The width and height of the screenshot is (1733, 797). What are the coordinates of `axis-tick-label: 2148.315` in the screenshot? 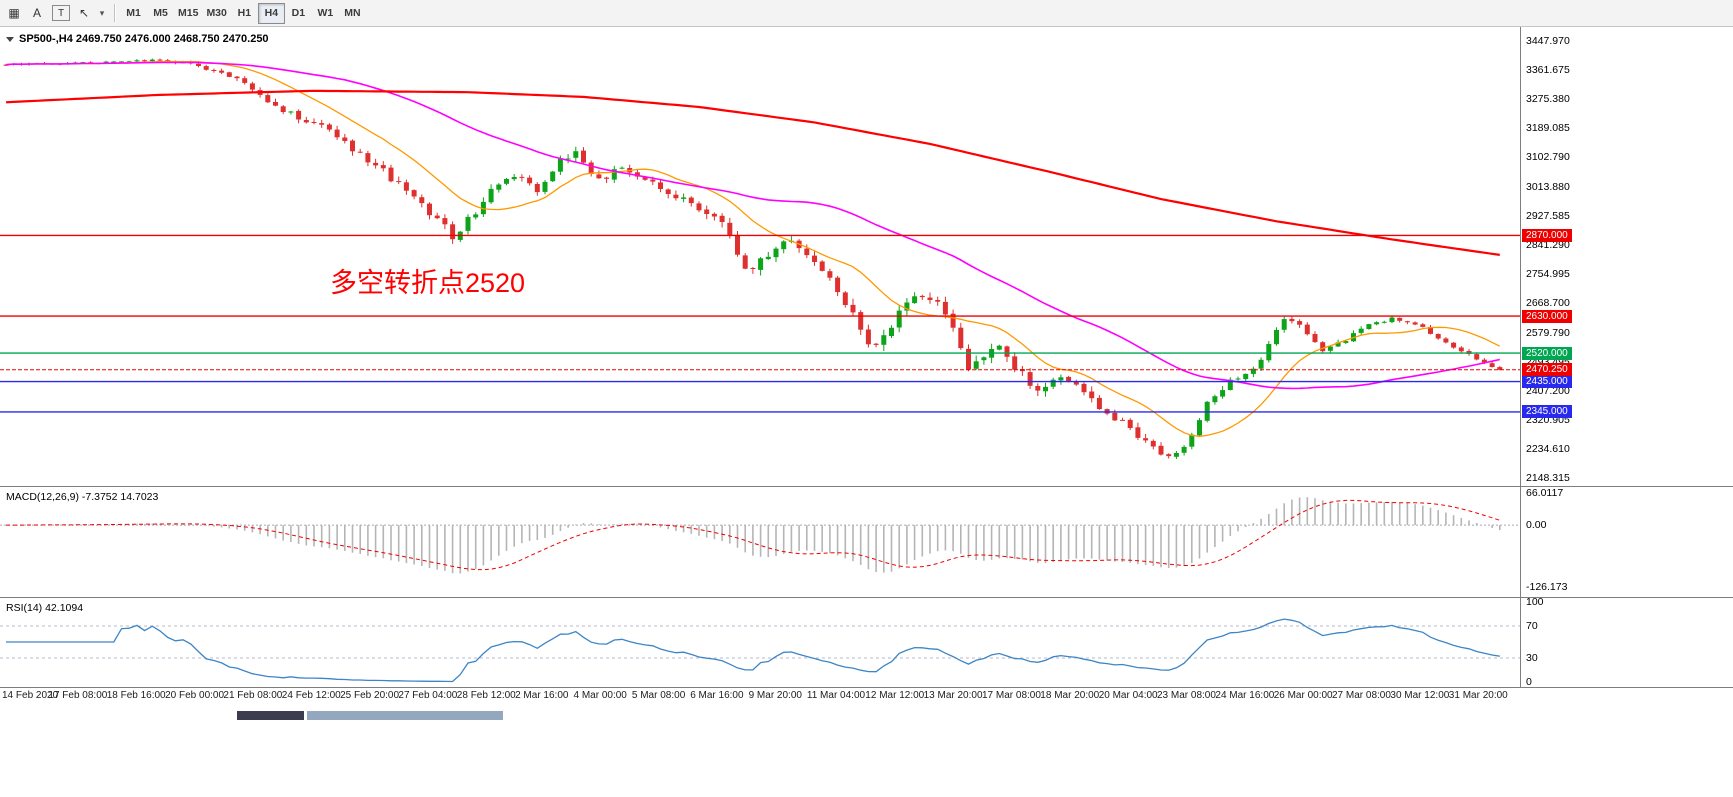 It's located at (1548, 478).